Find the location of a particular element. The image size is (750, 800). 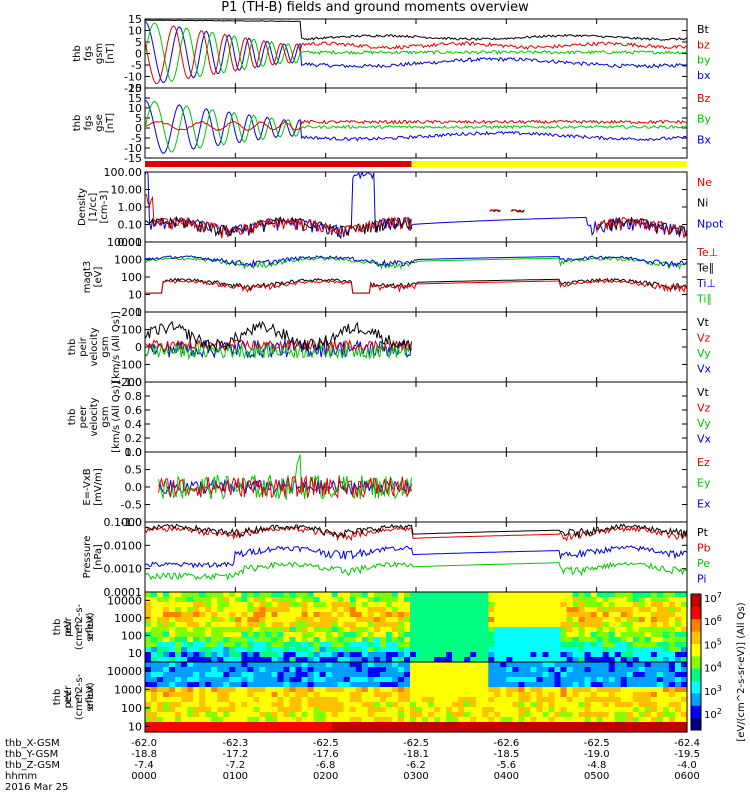

y-tick-label: 0.0001 is located at coordinates (123, 592).